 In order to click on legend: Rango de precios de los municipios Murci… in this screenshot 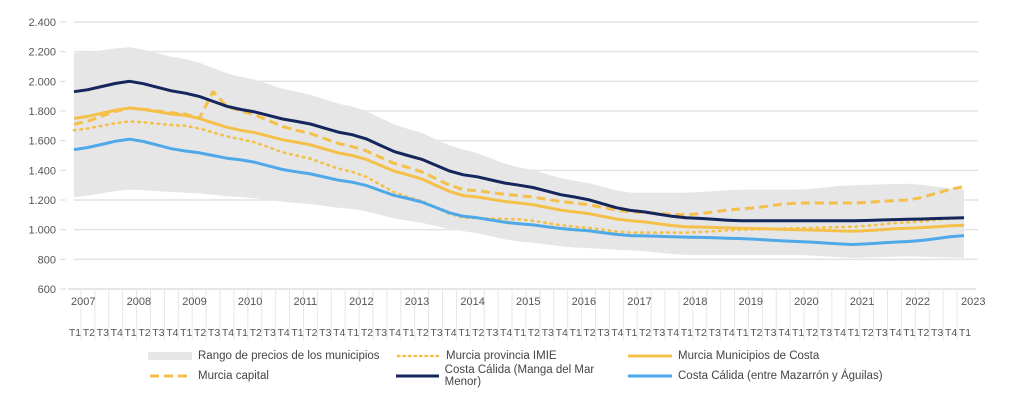, I will do `click(528, 367)`.